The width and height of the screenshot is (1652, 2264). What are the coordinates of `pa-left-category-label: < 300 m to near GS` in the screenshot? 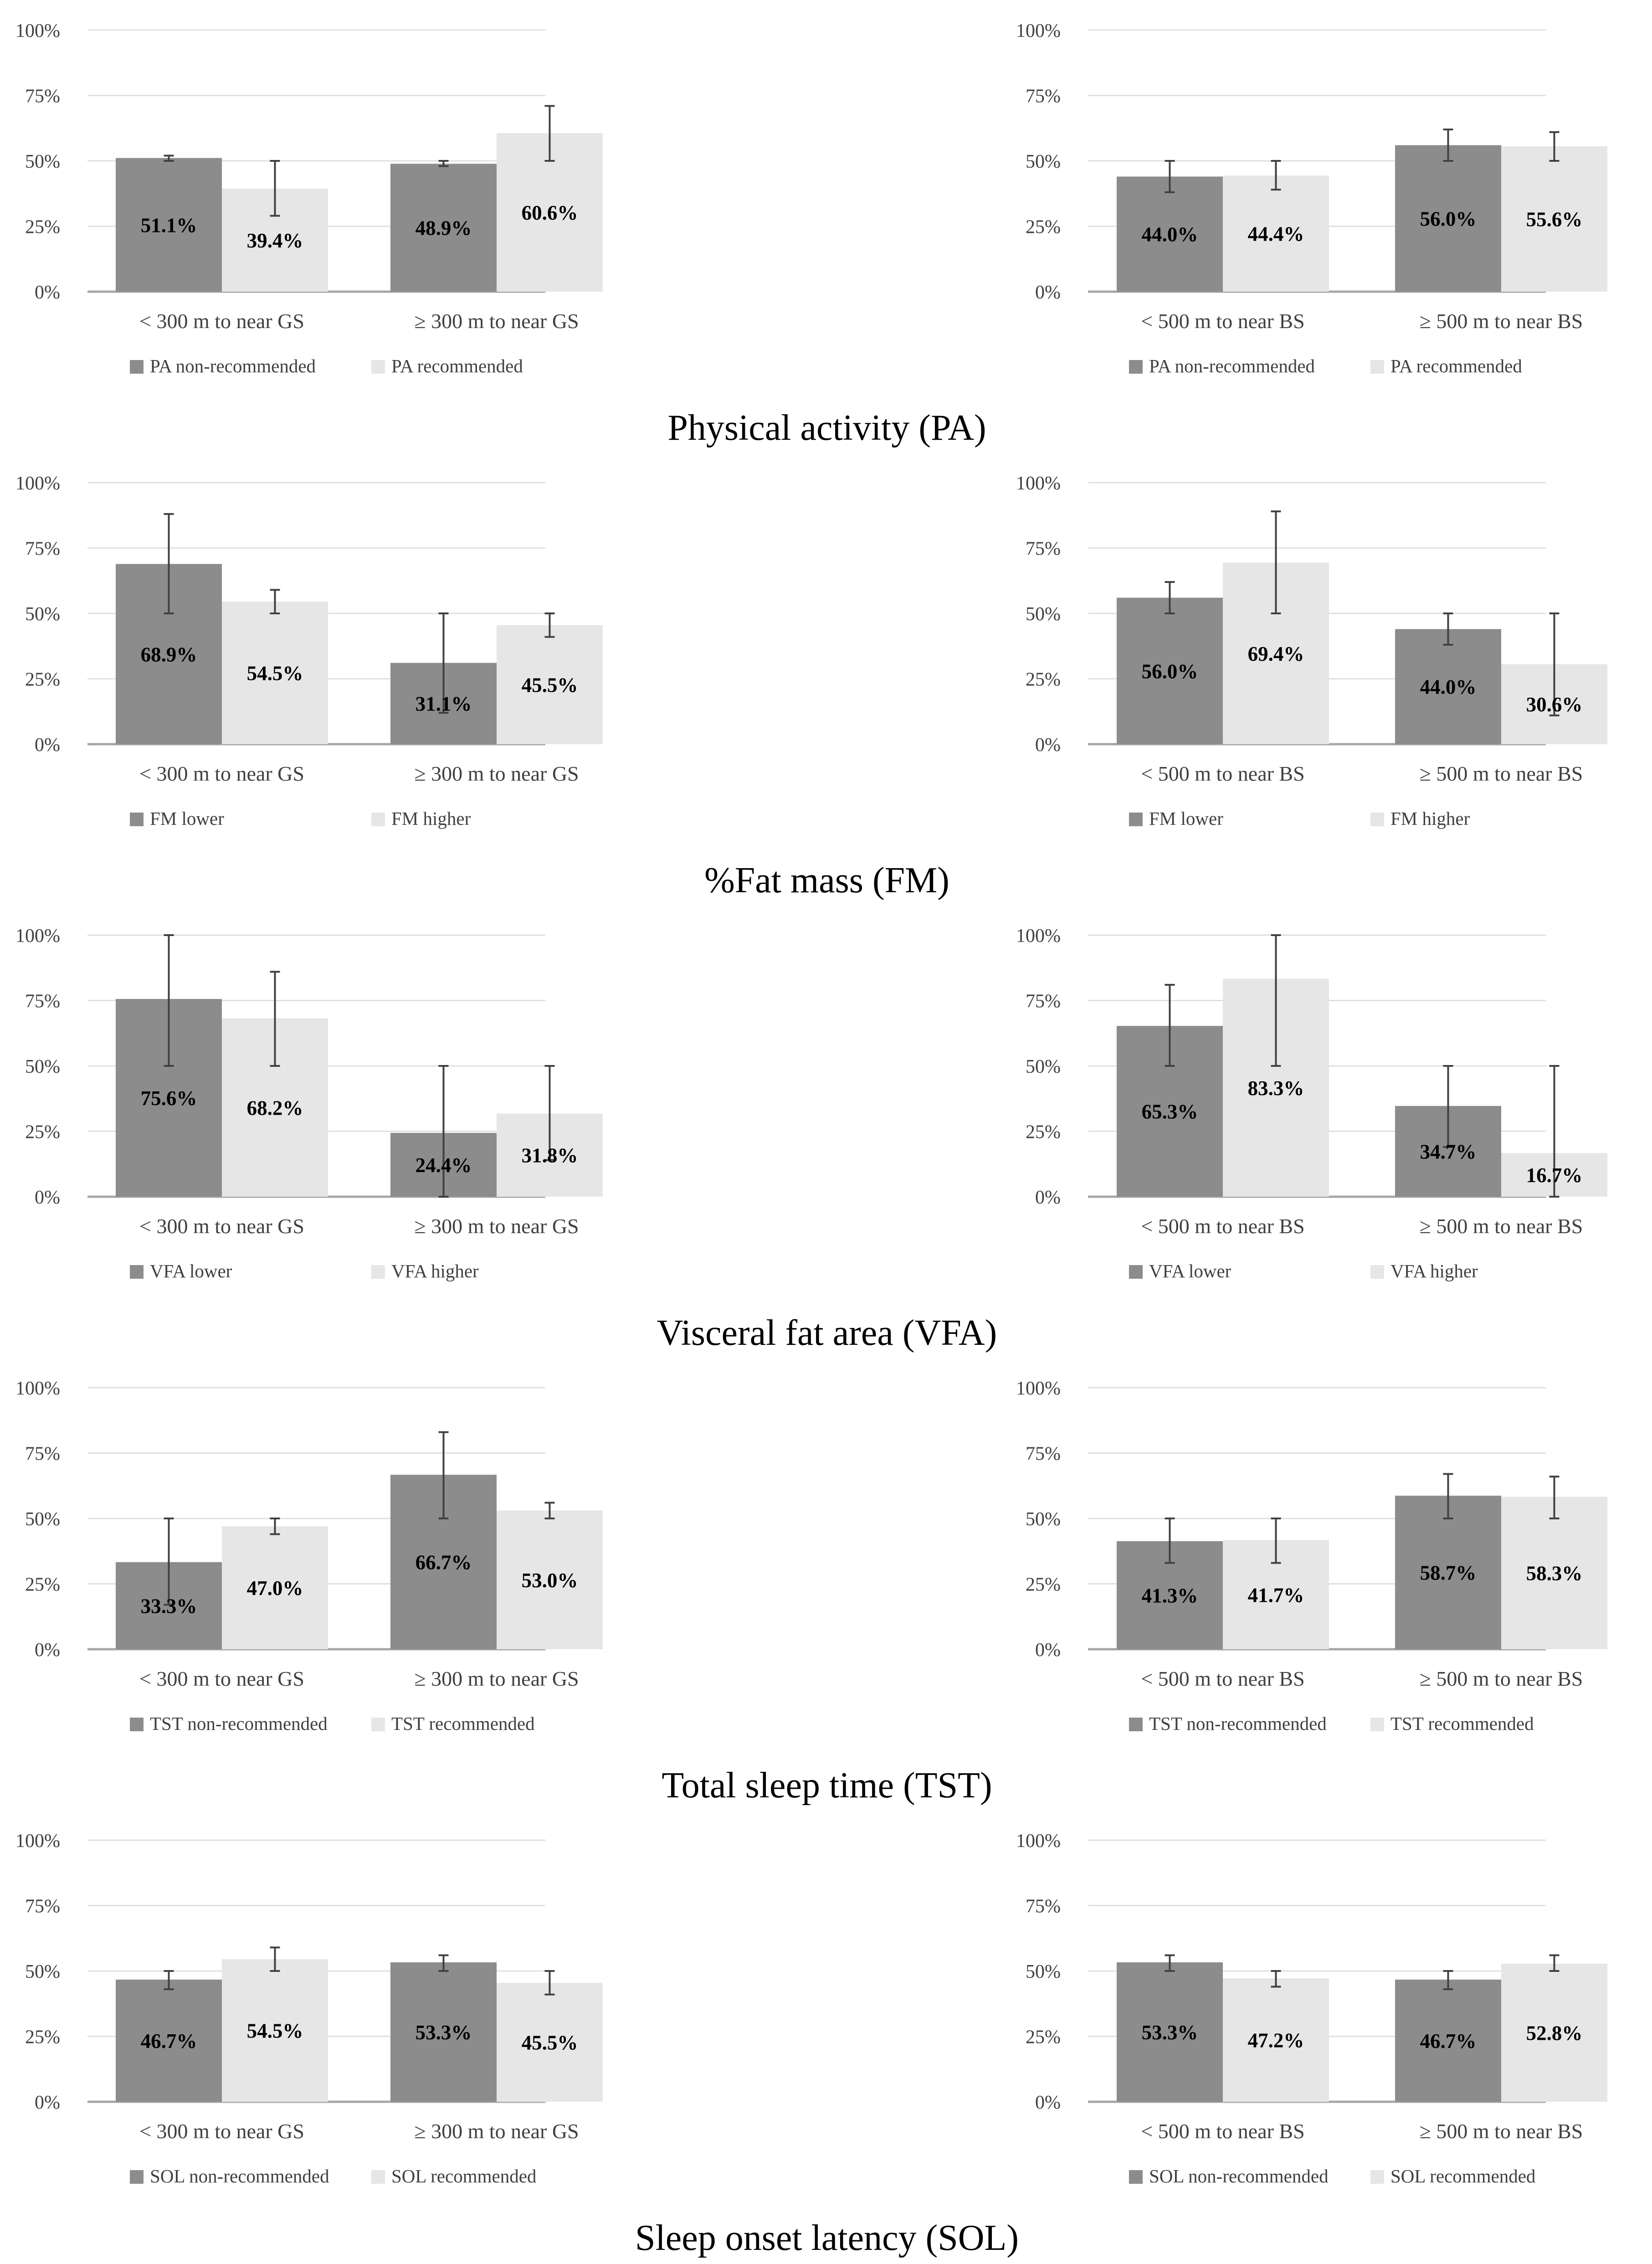 It's located at (221, 321).